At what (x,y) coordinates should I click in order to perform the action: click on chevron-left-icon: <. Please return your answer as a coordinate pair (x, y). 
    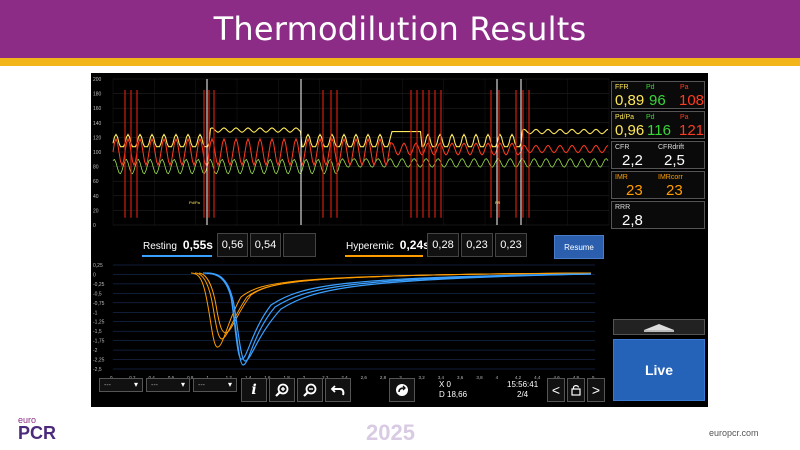
    Looking at the image, I should click on (556, 390).